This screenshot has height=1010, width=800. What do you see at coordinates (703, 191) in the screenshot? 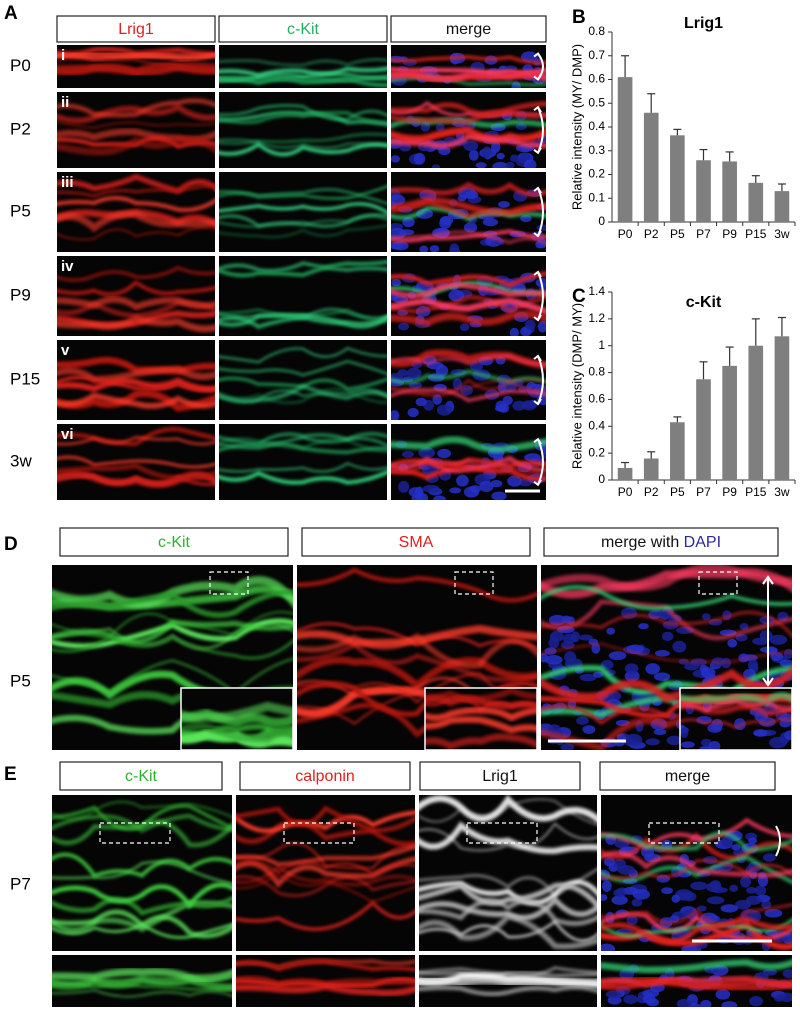
I see `bar` at bounding box center [703, 191].